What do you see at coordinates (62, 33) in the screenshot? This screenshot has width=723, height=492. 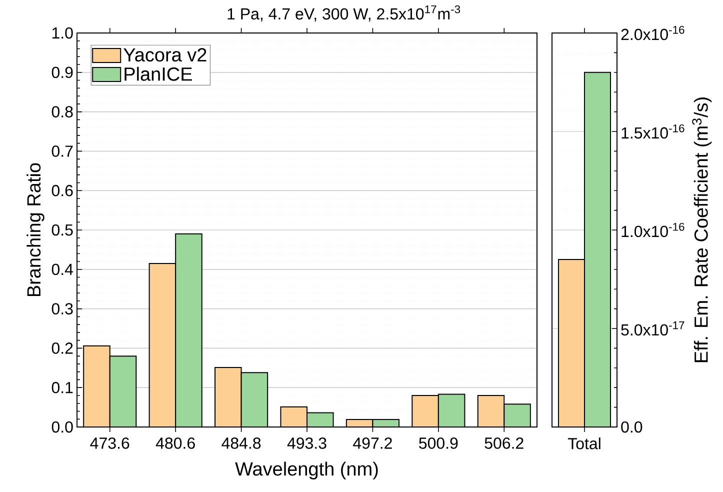 I see `y-tick-label: 1.0` at bounding box center [62, 33].